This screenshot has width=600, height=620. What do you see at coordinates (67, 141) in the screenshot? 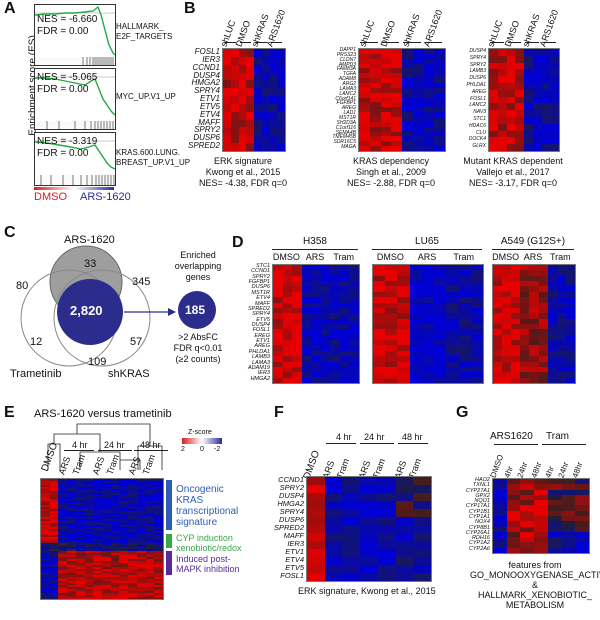
I see `gsea-nes-3: NES = -3.319` at bounding box center [67, 141].